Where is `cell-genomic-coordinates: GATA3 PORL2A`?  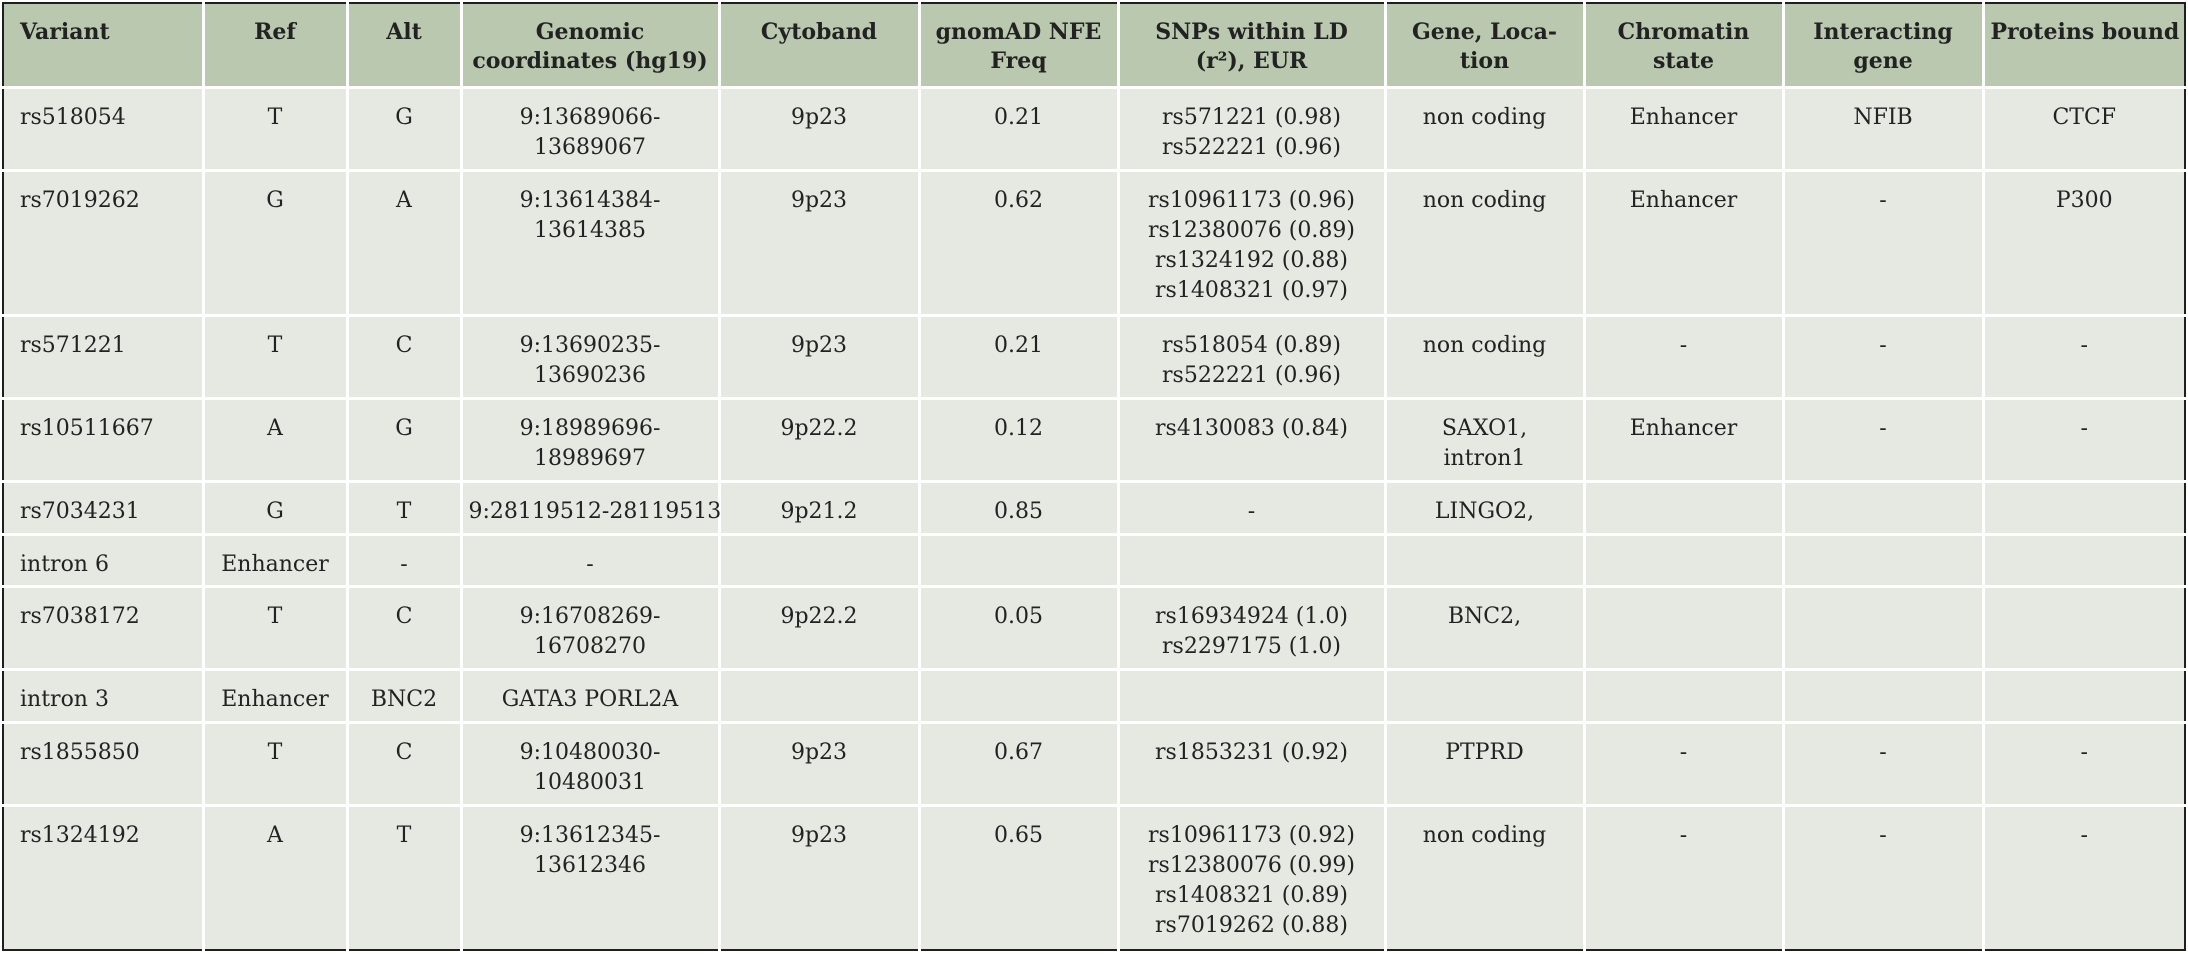
cell-genomic-coordinates: GATA3 PORL2A is located at coordinates (590, 696).